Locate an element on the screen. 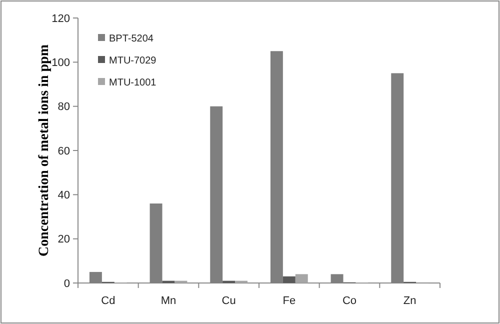 The height and width of the screenshot is (324, 500). x-tick-label: Cd is located at coordinates (108, 301).